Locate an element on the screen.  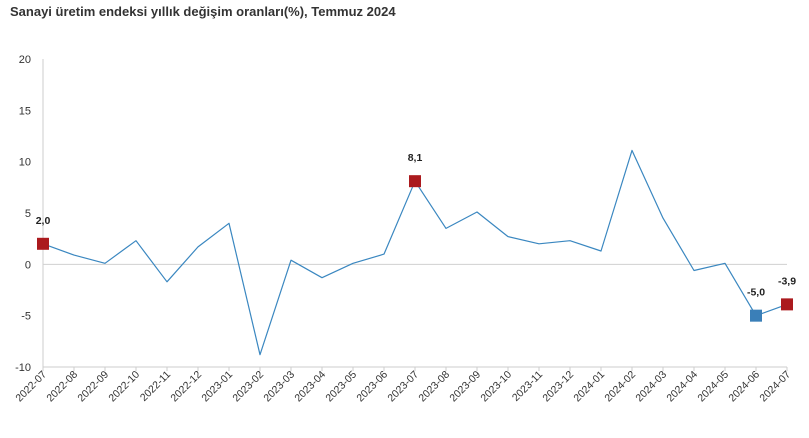
y-tick-label: 20 is located at coordinates (25, 60).